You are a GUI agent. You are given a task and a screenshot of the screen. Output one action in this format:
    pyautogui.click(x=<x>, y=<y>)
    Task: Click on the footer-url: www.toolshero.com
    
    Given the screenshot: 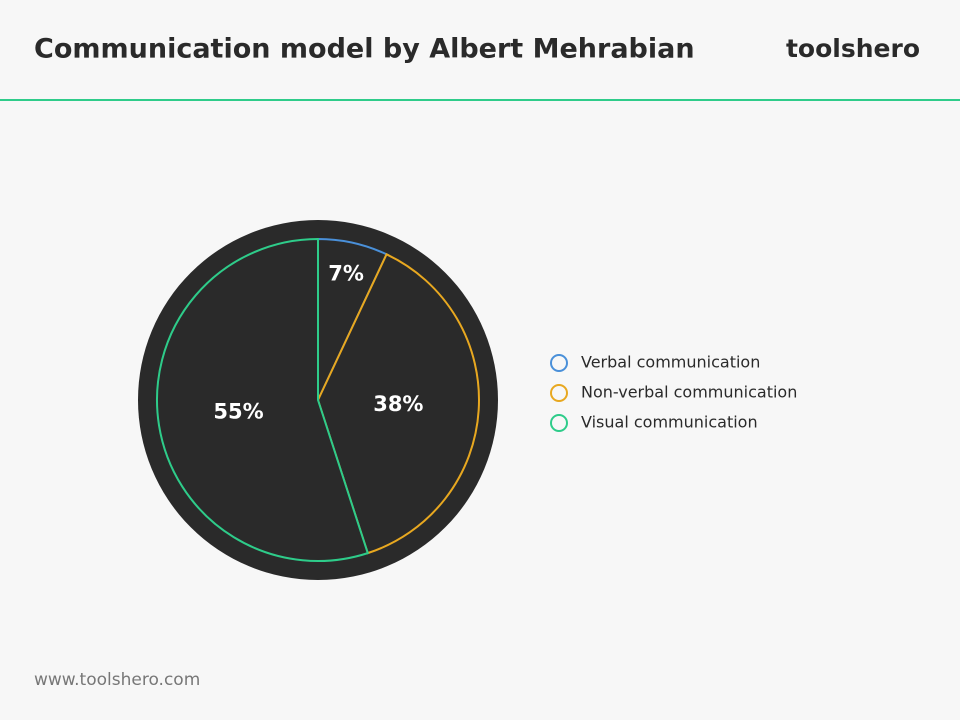 What is the action you would take?
    pyautogui.click(x=117, y=680)
    